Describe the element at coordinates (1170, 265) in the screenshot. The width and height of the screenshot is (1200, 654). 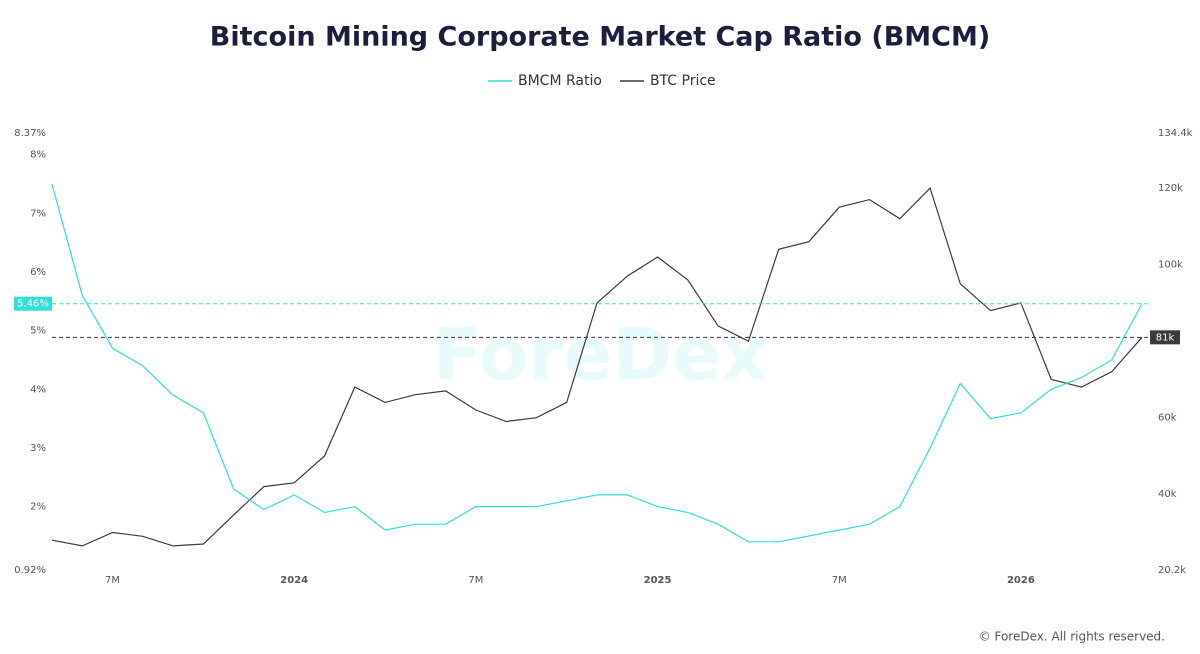
I see `y2-tick-label: 100k` at that location.